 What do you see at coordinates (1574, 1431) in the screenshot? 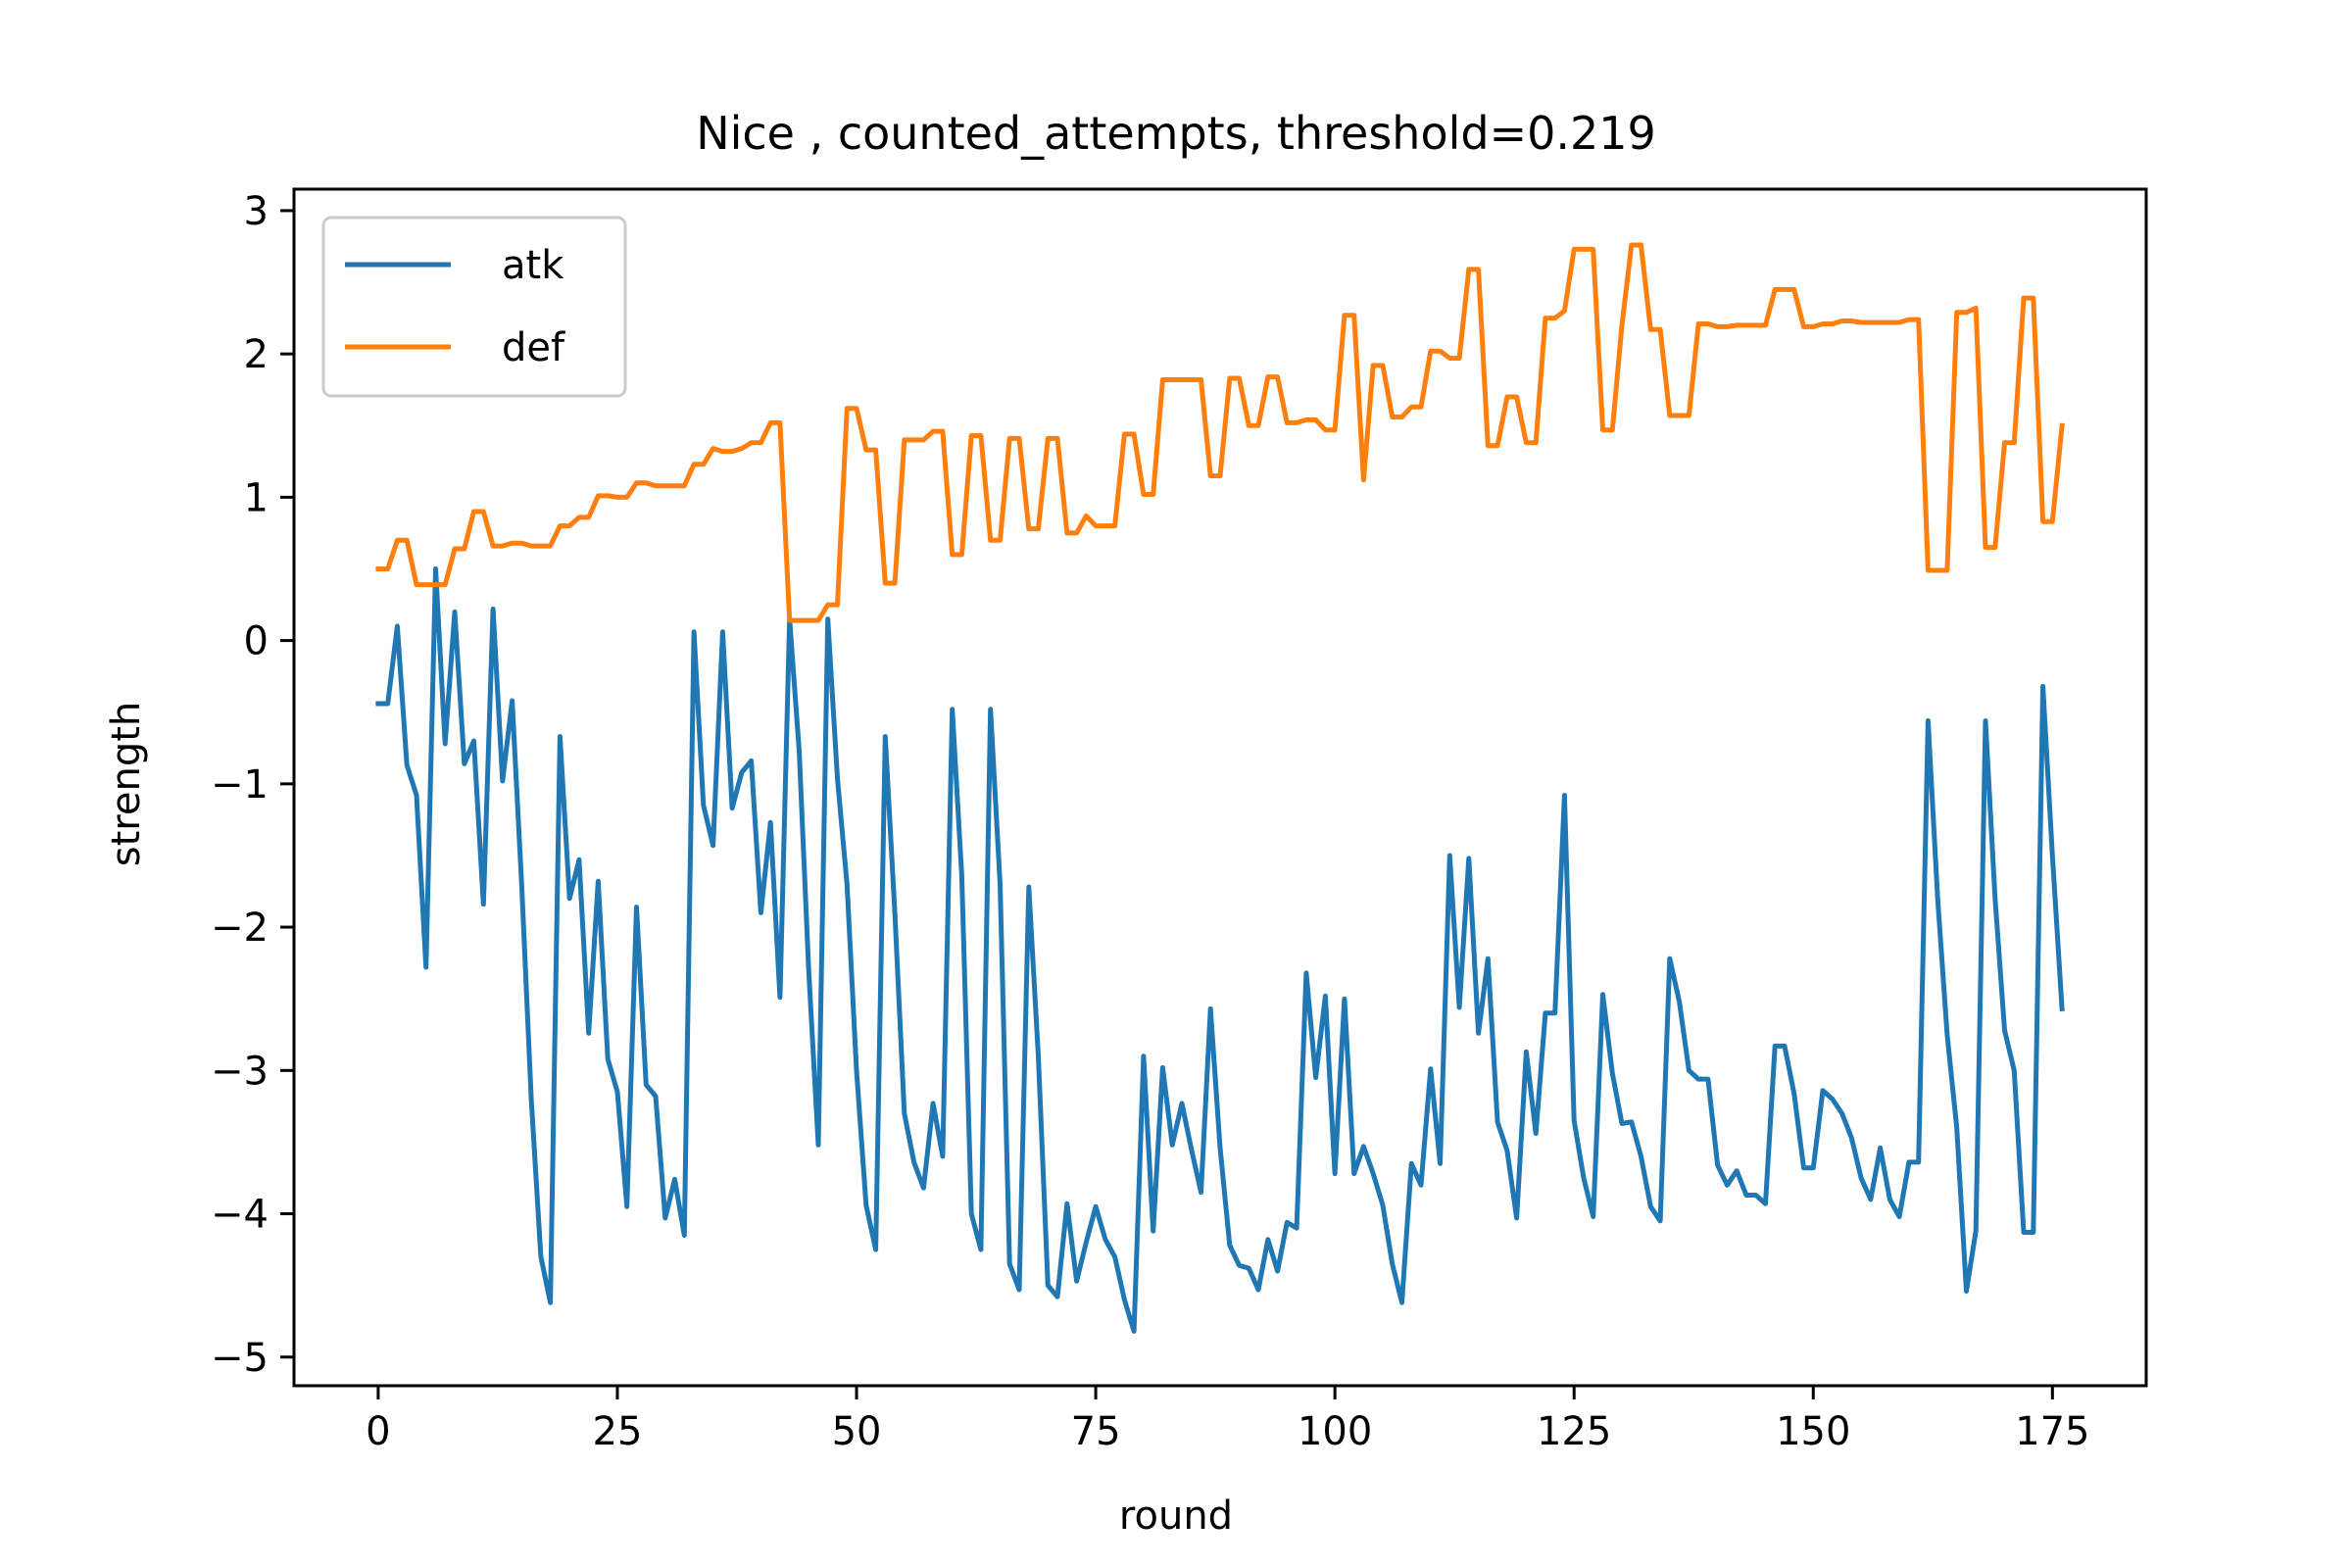
I see `x-tick-label: 125` at bounding box center [1574, 1431].